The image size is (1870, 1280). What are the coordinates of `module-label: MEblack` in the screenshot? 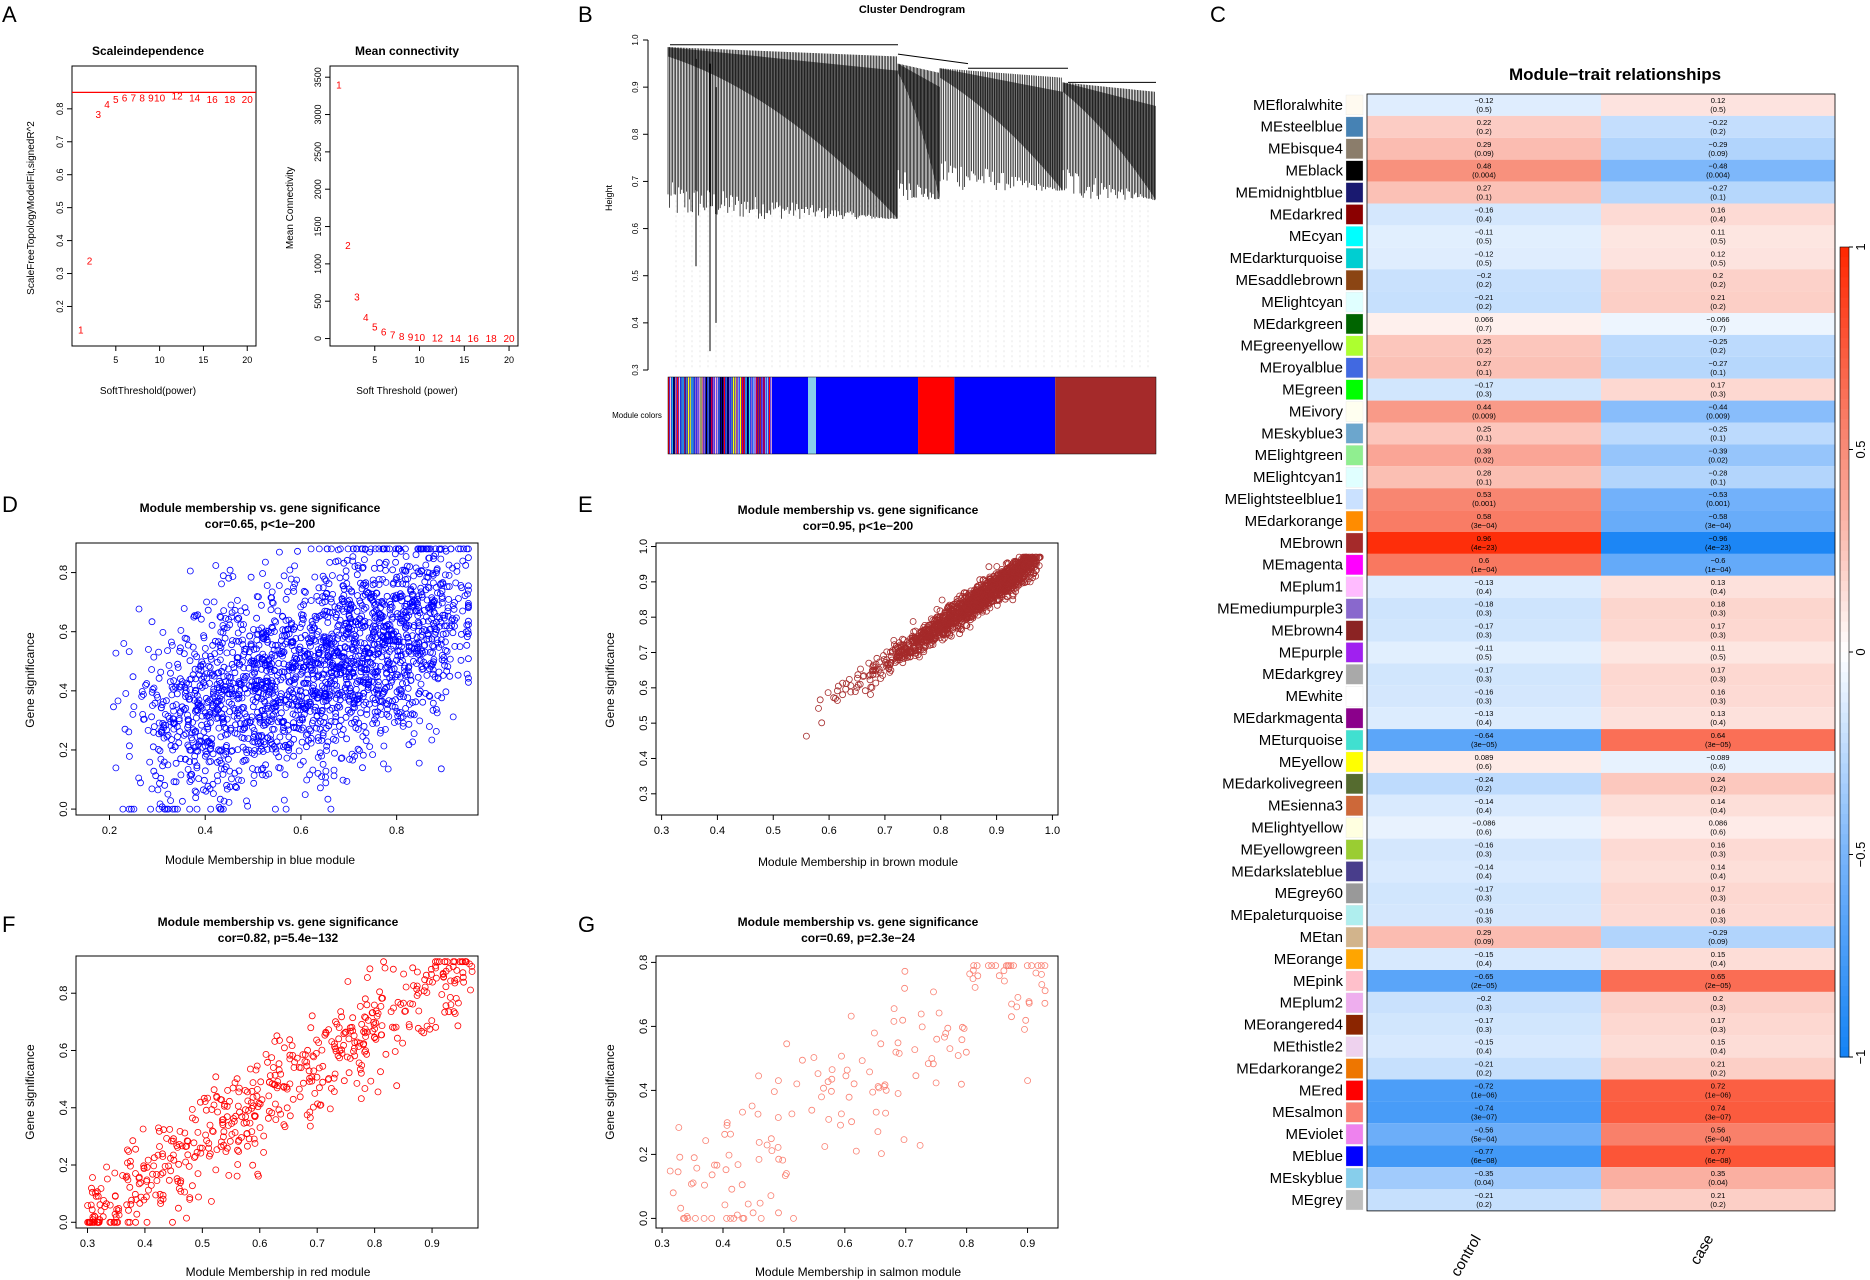 It's located at (1314, 170).